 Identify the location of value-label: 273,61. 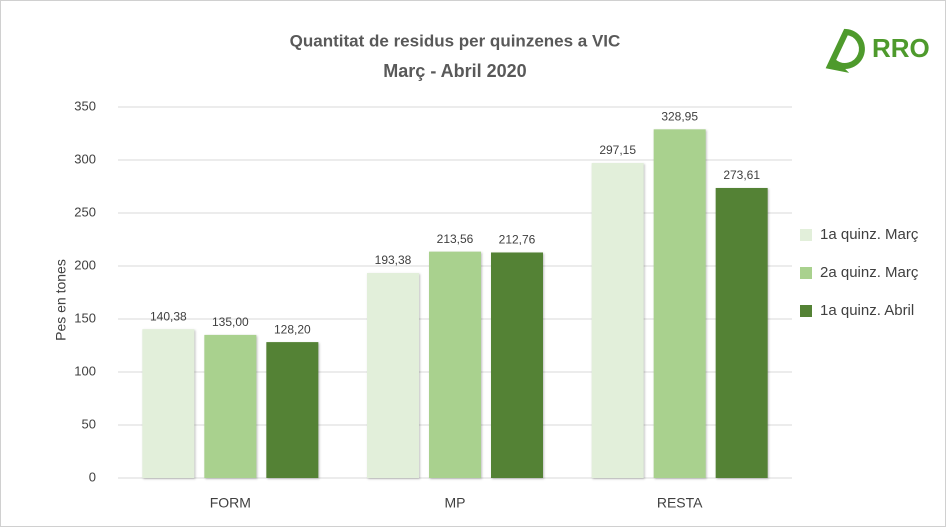
(741, 175).